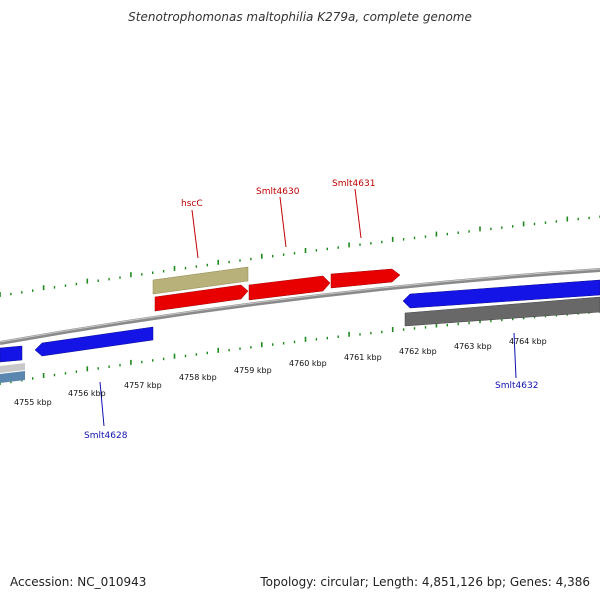 The image size is (600, 600). I want to click on left-edge-feature-a, so click(12, 368).